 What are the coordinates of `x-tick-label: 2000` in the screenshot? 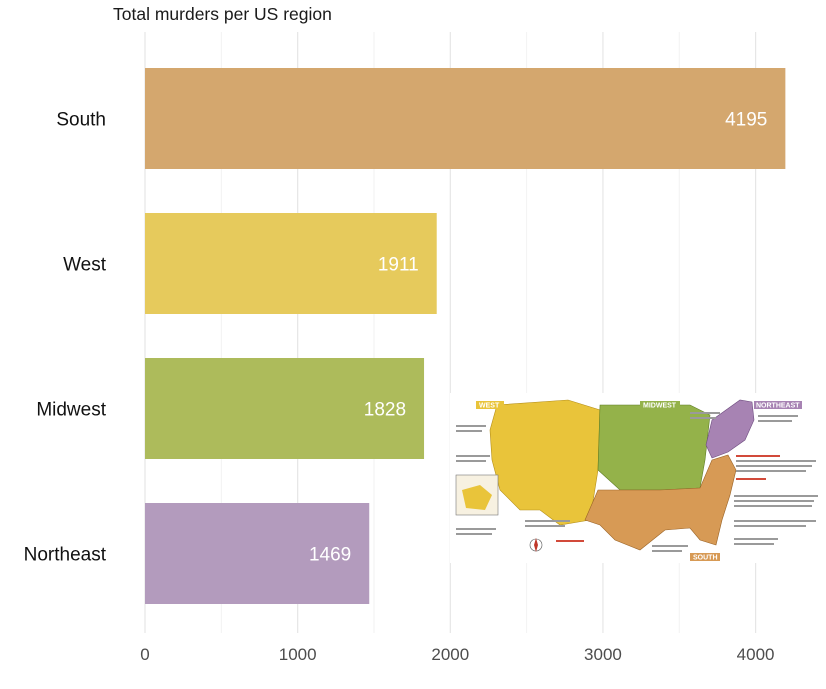 It's located at (450, 654).